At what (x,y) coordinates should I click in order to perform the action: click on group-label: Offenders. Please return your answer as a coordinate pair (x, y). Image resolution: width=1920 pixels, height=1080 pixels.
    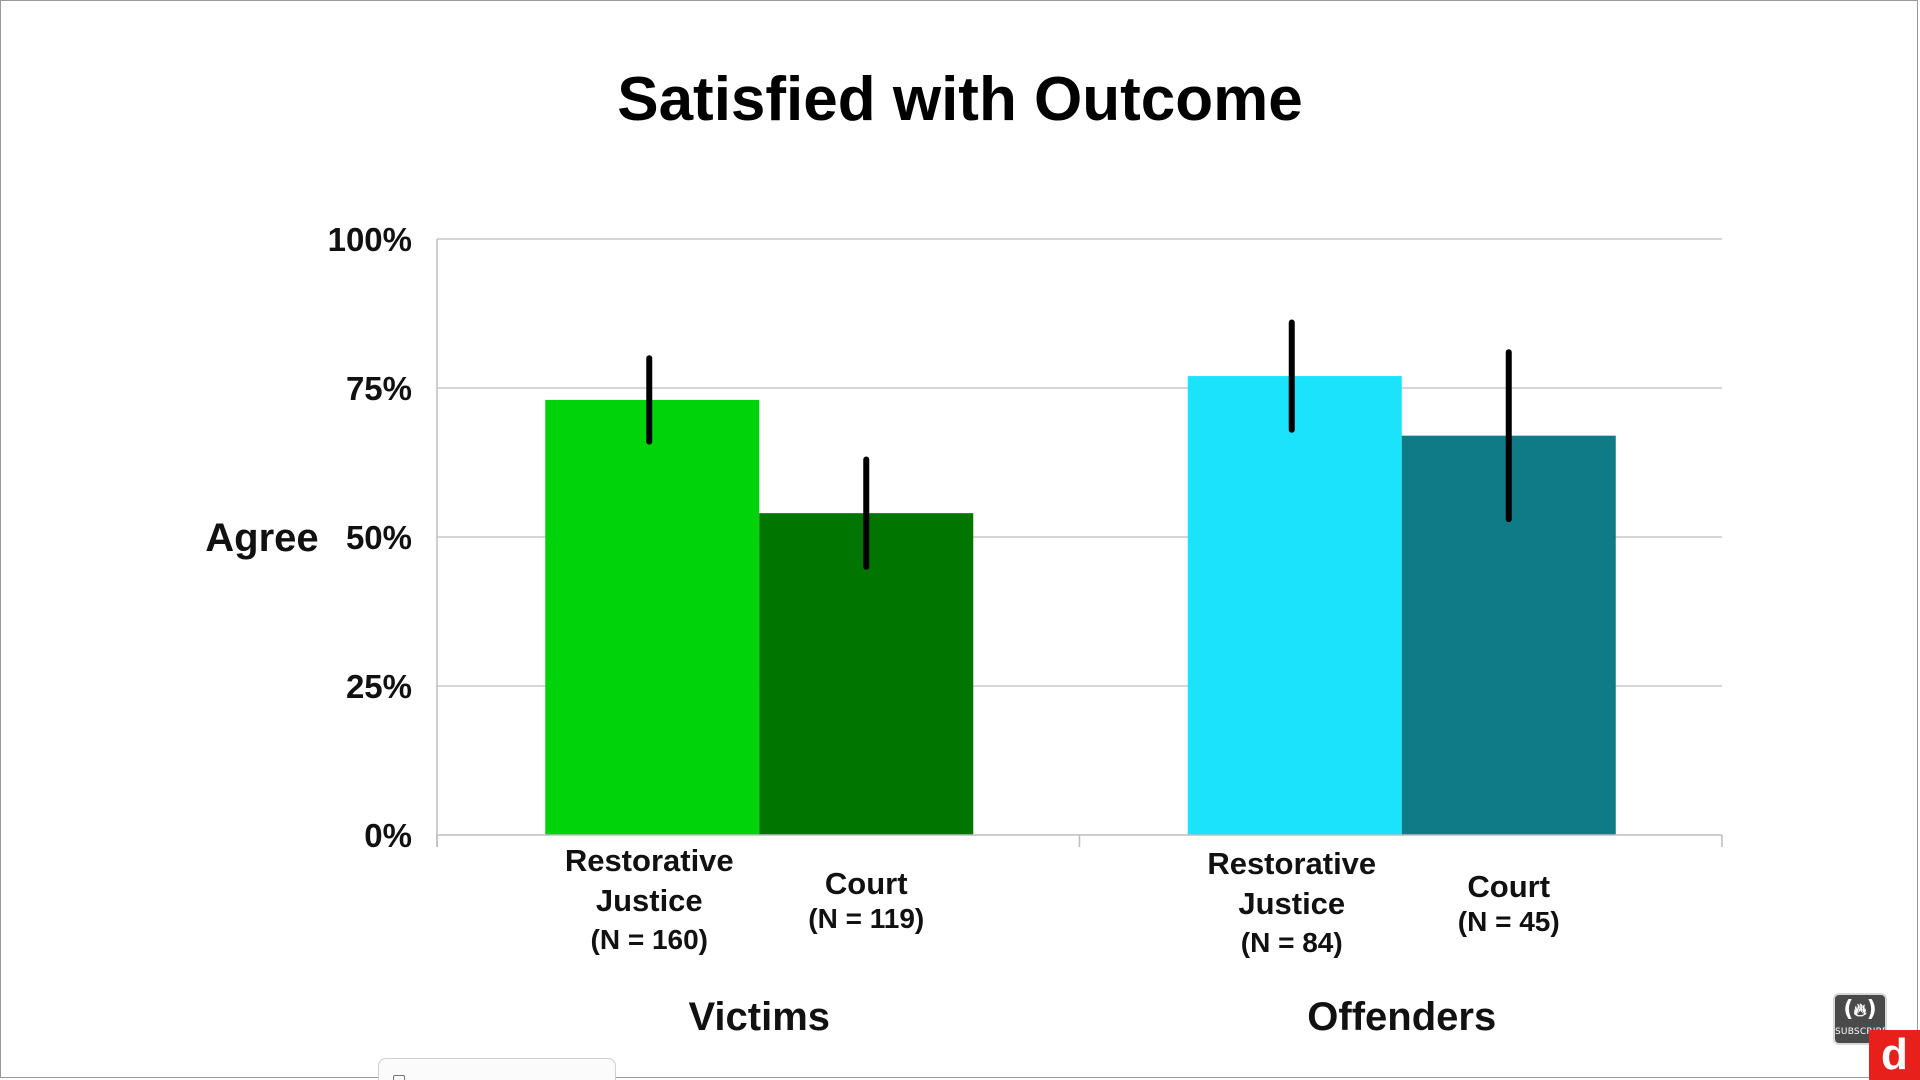
    Looking at the image, I should click on (1401, 1017).